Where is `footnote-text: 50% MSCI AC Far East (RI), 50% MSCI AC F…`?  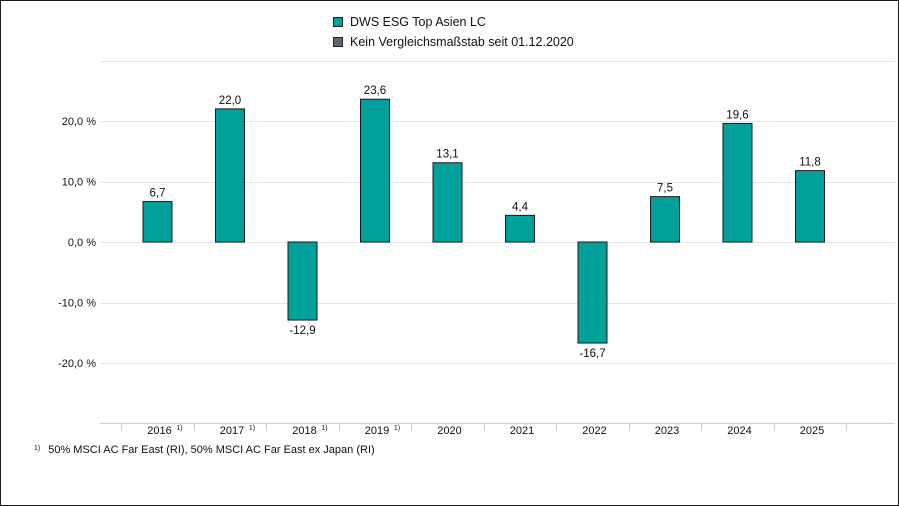
footnote-text: 50% MSCI AC Far East (RI), 50% MSCI AC F… is located at coordinates (211, 450).